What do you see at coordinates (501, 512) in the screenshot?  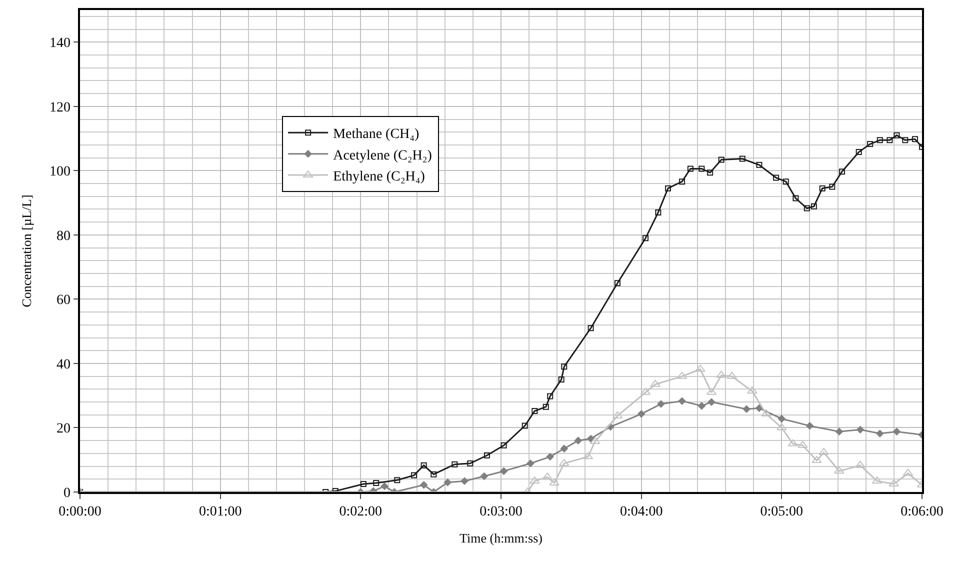 I see `x-tick-label: 0:03:00` at bounding box center [501, 512].